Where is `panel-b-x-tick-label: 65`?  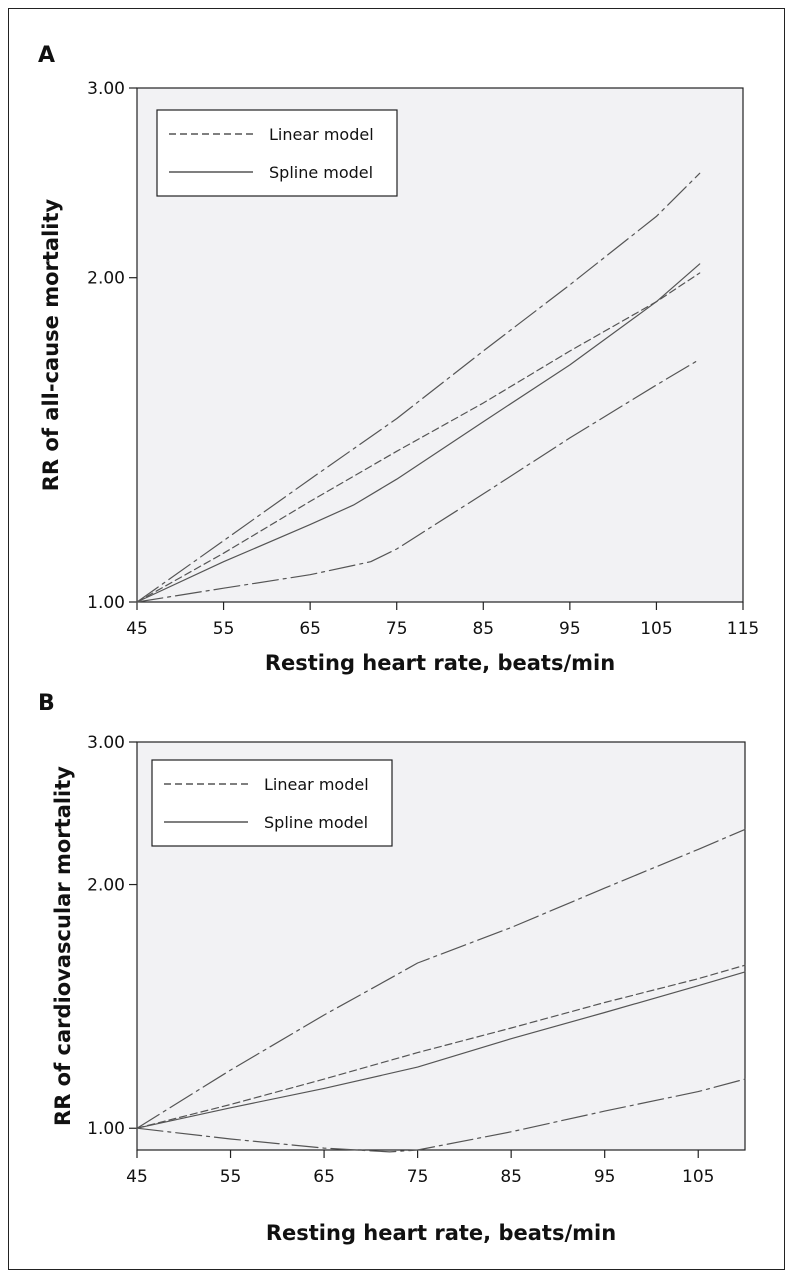 panel-b-x-tick-label: 65 is located at coordinates (324, 1177).